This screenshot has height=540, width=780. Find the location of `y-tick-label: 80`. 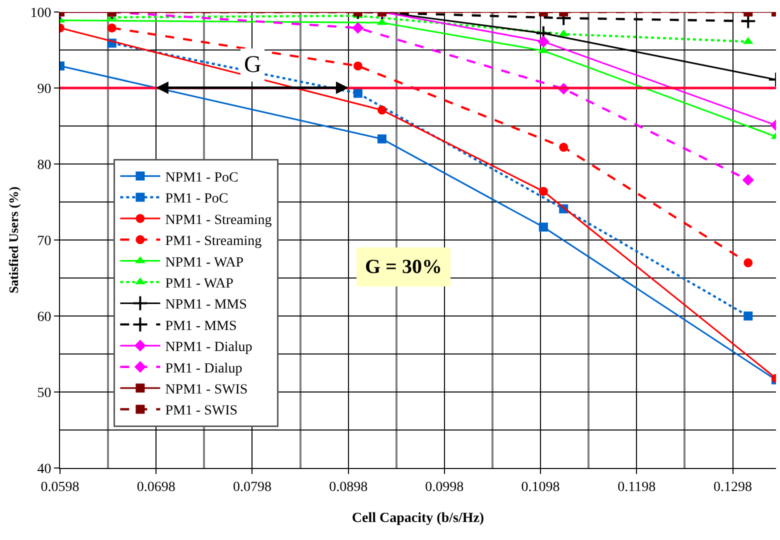

y-tick-label: 80 is located at coordinates (44, 165).